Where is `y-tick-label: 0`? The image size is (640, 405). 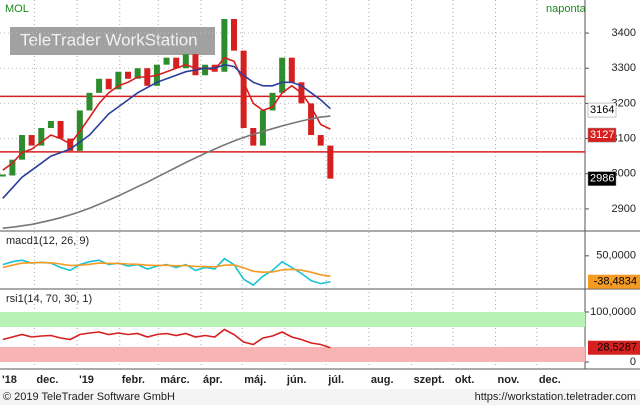 y-tick-label: 0 is located at coordinates (633, 362).